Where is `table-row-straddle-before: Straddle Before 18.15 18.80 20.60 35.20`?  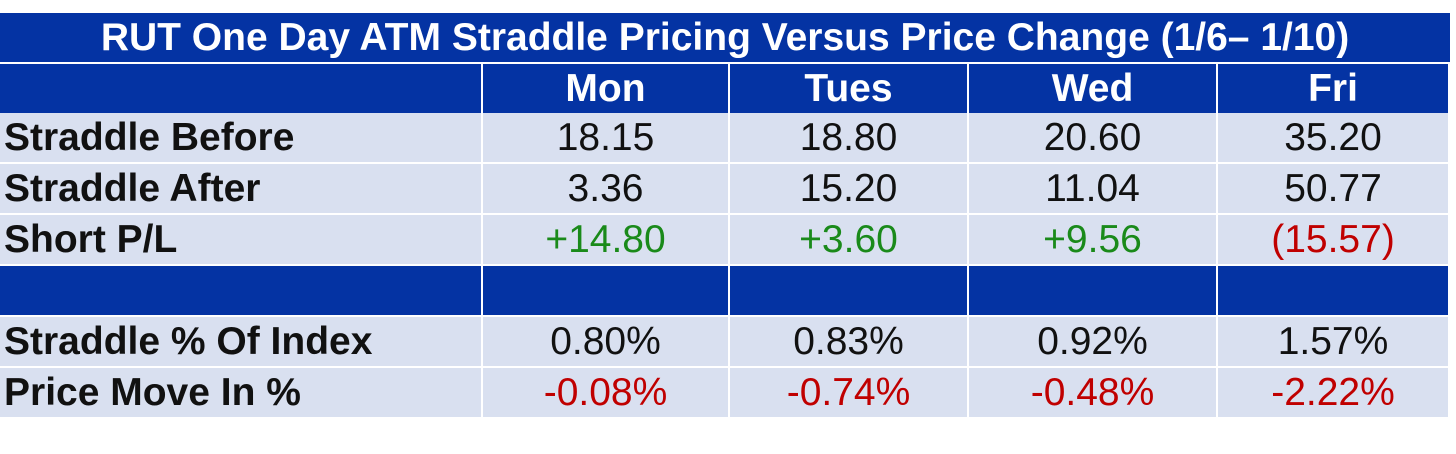
table-row-straddle-before: Straddle Before 18.15 18.80 20.60 35.20 is located at coordinates (725, 138).